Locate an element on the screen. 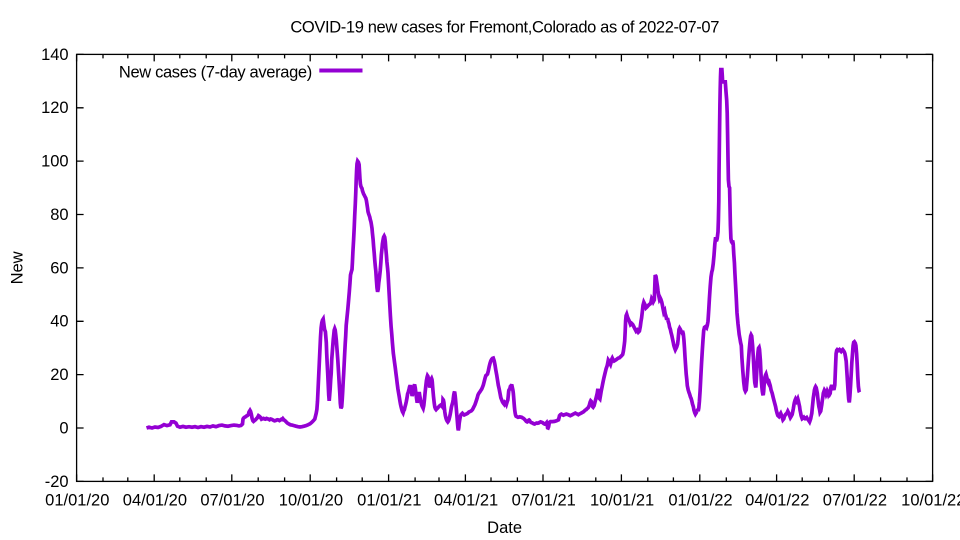 The image size is (960, 540). svg-text: 40 is located at coordinates (59, 322).